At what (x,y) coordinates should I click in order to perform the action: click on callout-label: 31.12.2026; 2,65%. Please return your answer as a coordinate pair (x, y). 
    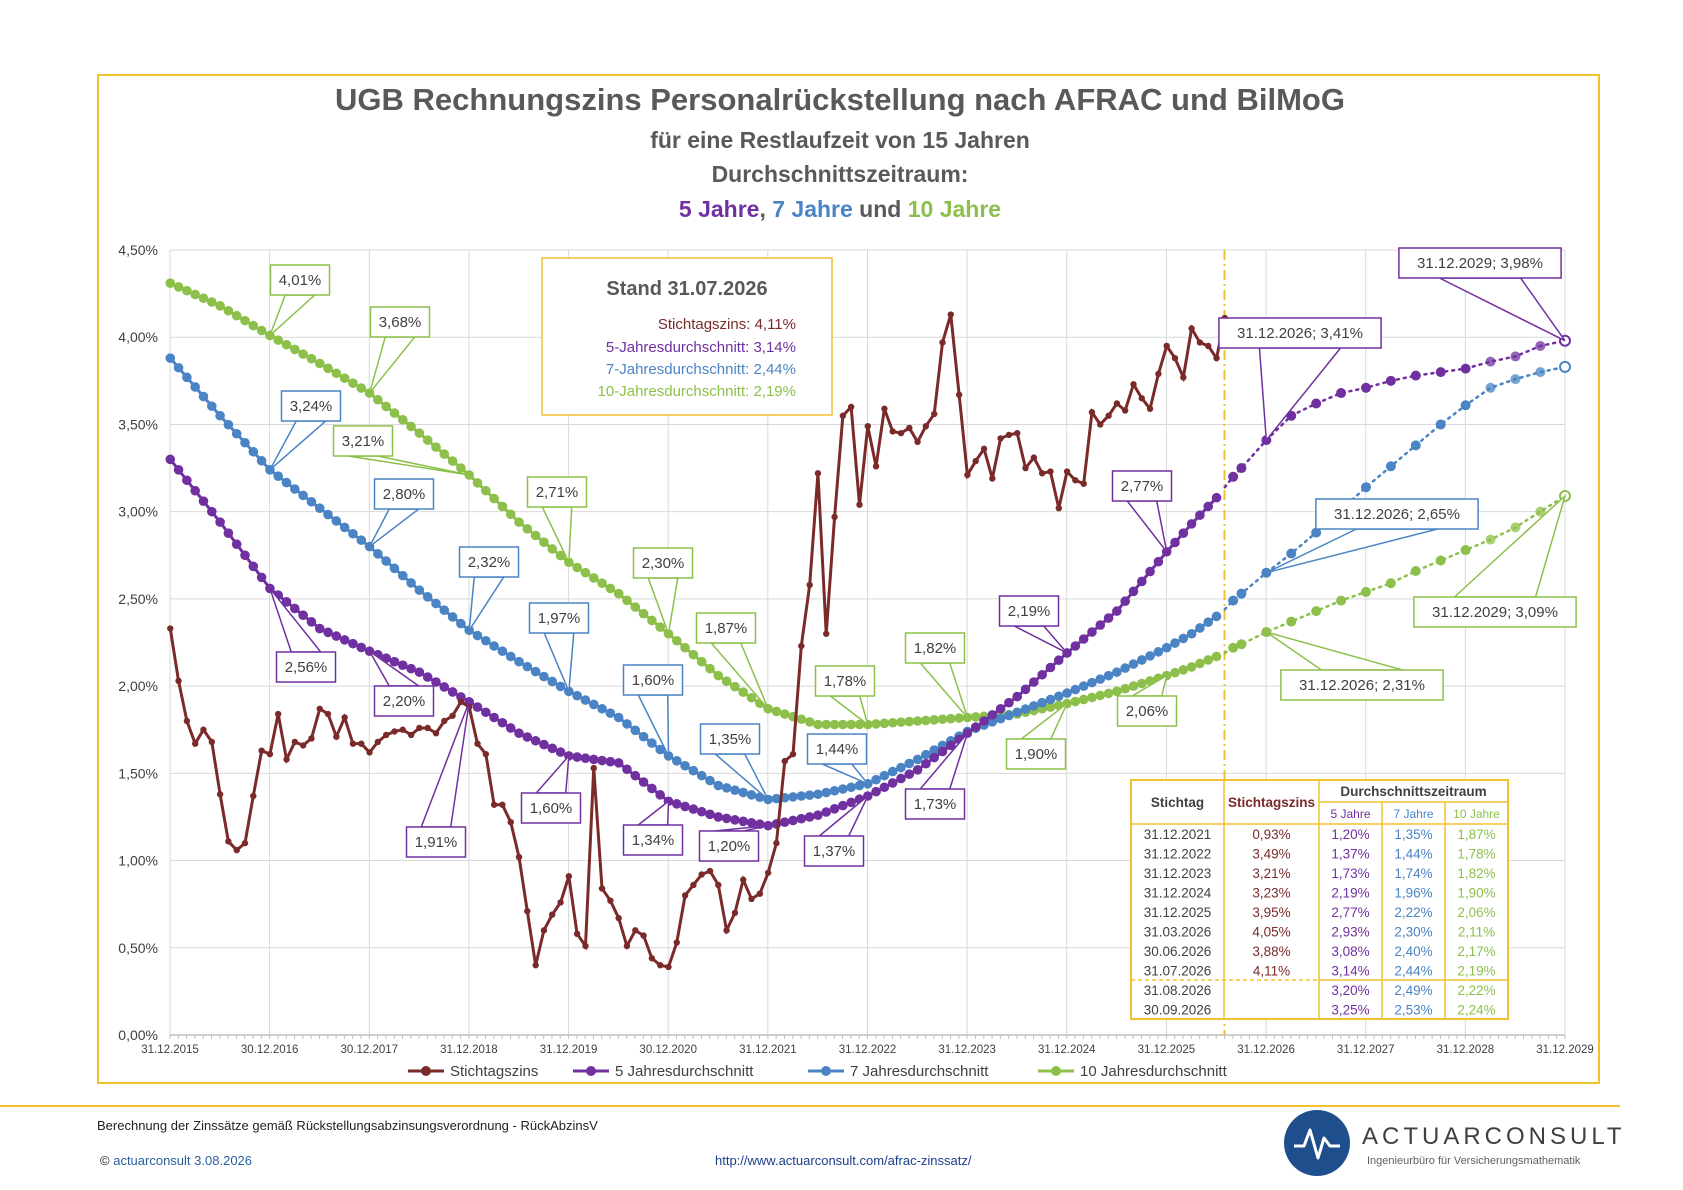
    Looking at the image, I should click on (1397, 514).